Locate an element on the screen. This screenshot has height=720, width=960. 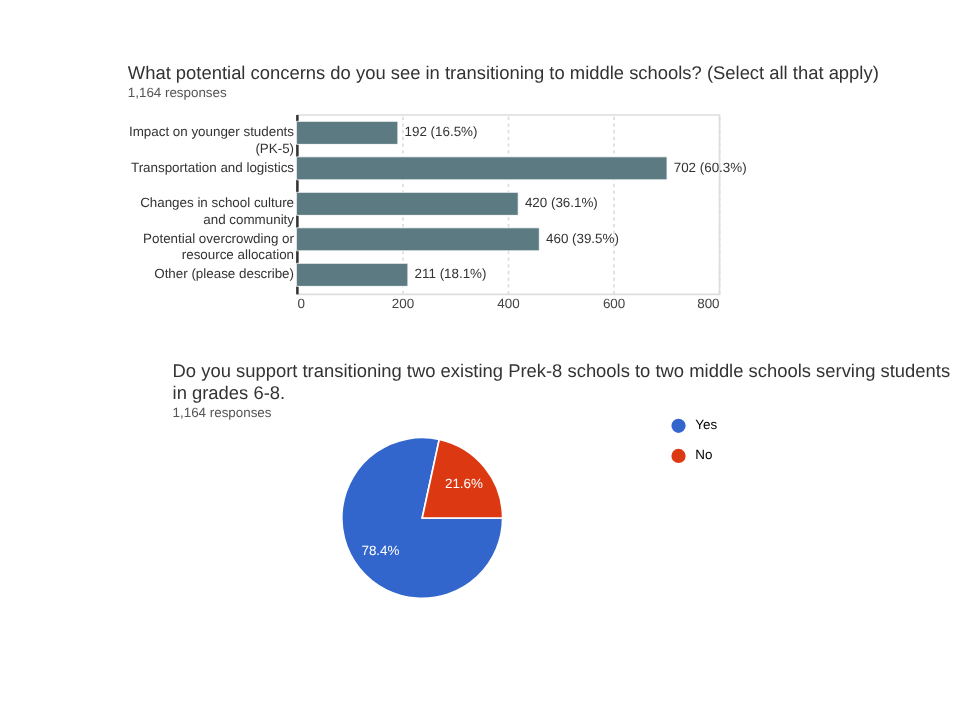
chart-title: Do you support transitioning two existing Prek-8 schools to two middle schools serving students in grades 6-8. is located at coordinates (561, 382).